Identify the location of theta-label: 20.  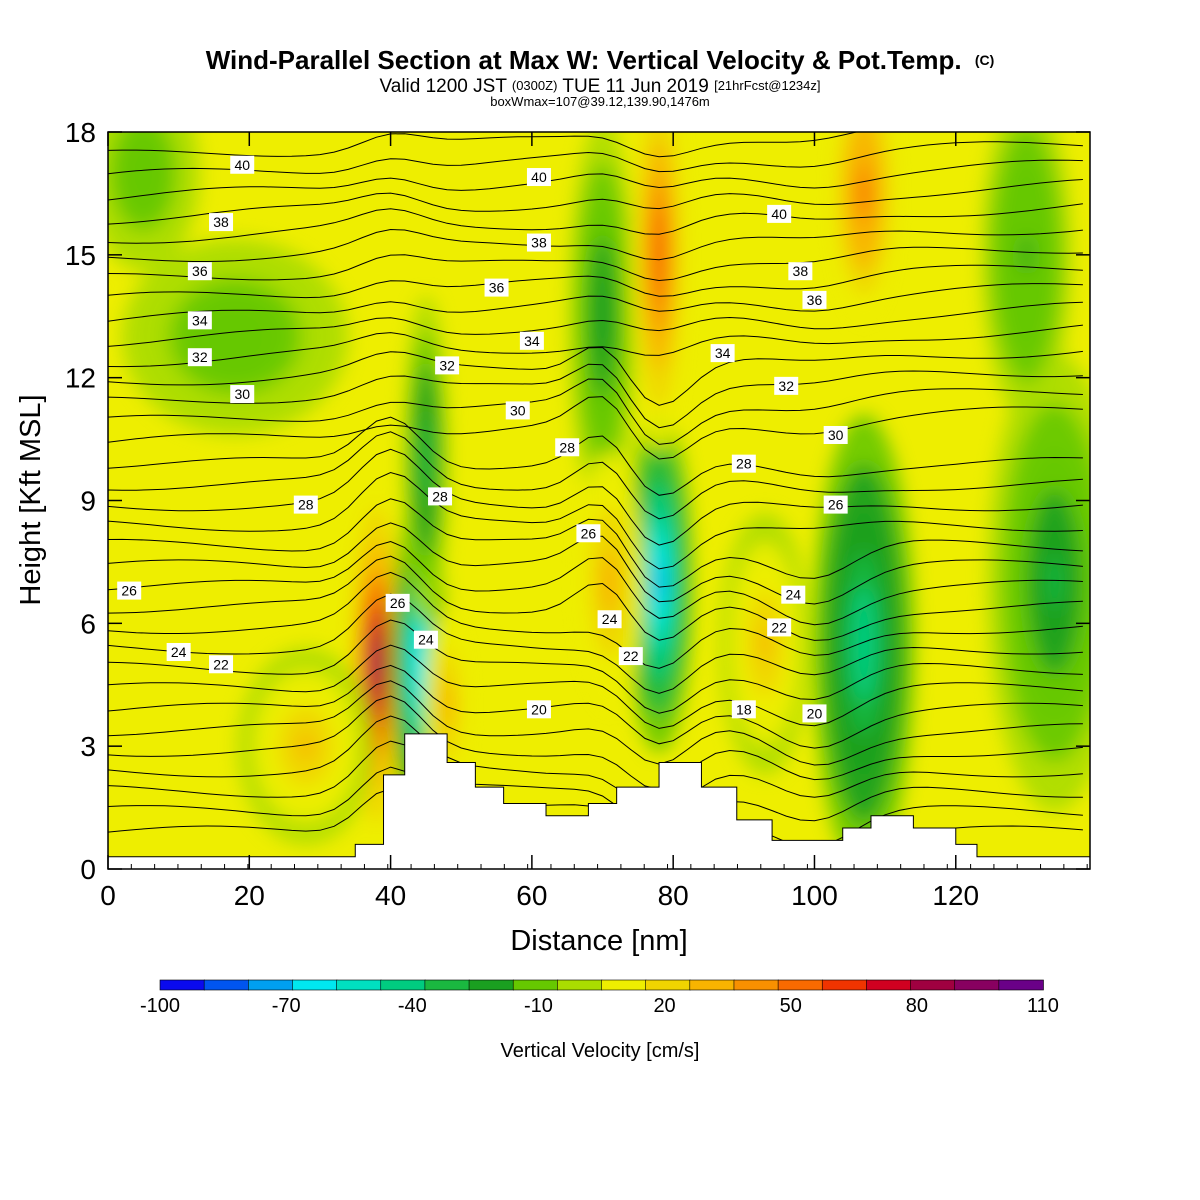
(814, 713).